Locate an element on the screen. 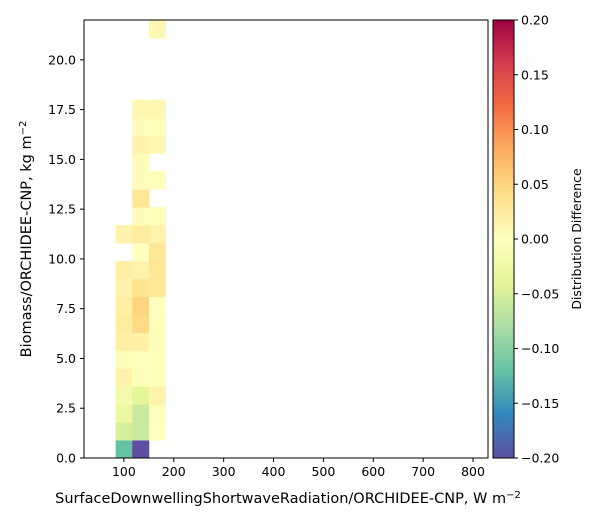  y-tick-label: 7.5 is located at coordinates (66, 308).